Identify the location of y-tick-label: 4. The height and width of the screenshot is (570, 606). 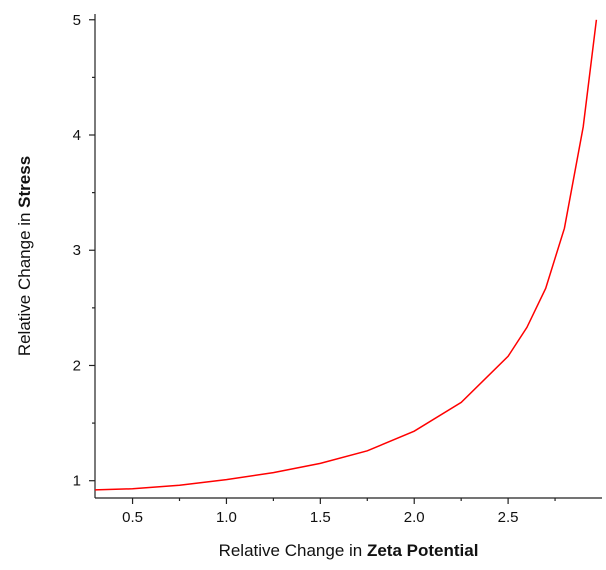
(77, 135).